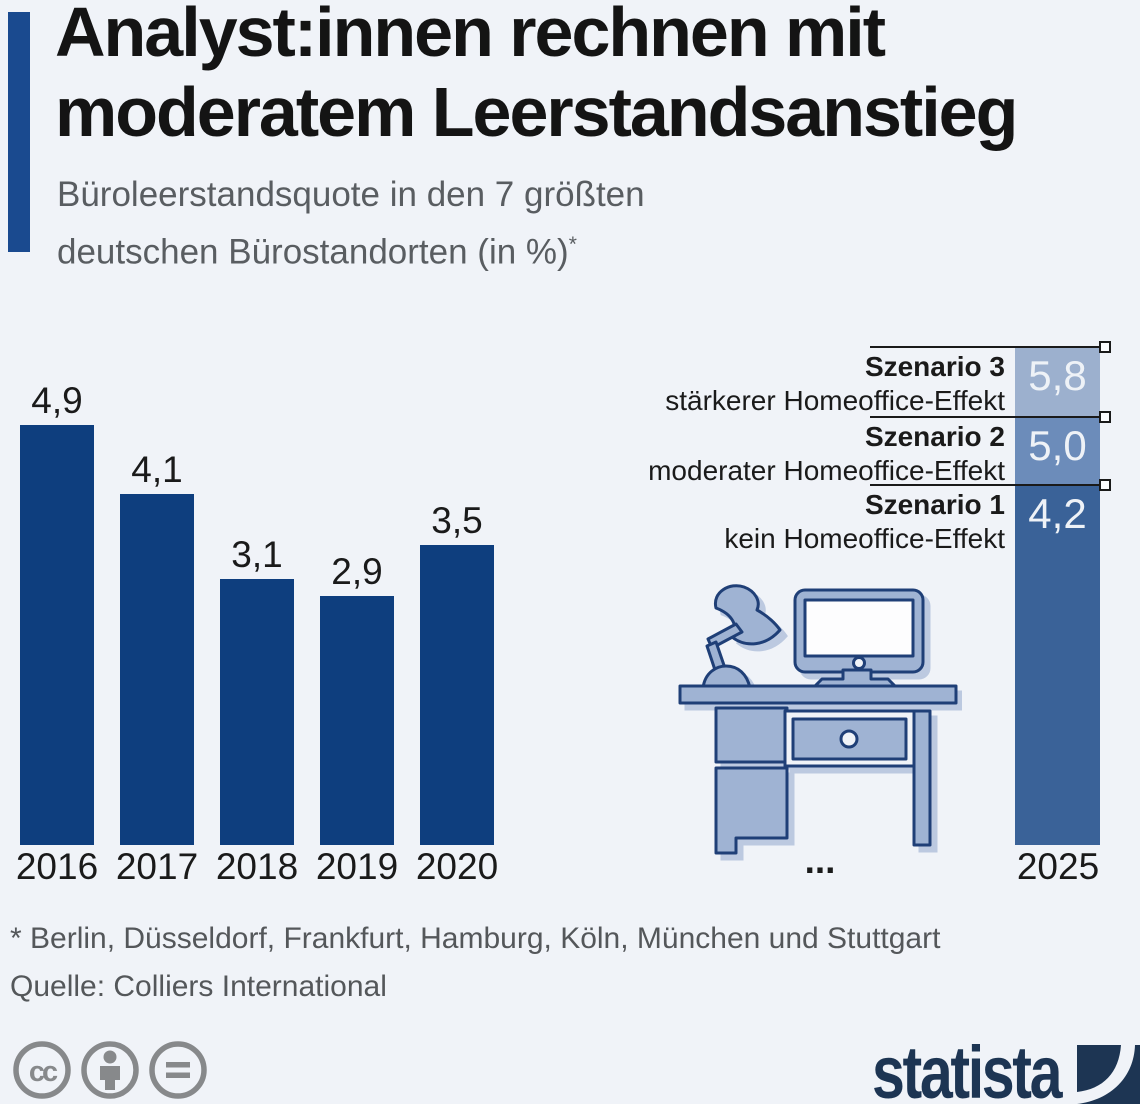 Image resolution: width=1140 pixels, height=1104 pixels. I want to click on footnote-asterisk: *, so click(572, 244).